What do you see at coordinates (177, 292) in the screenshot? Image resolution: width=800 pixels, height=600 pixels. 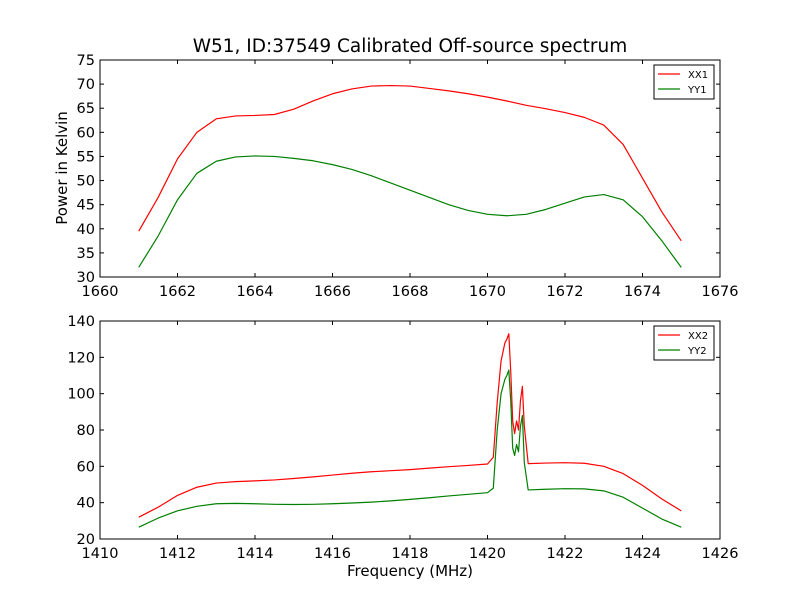 I see `x-tick-label: 1662` at bounding box center [177, 292].